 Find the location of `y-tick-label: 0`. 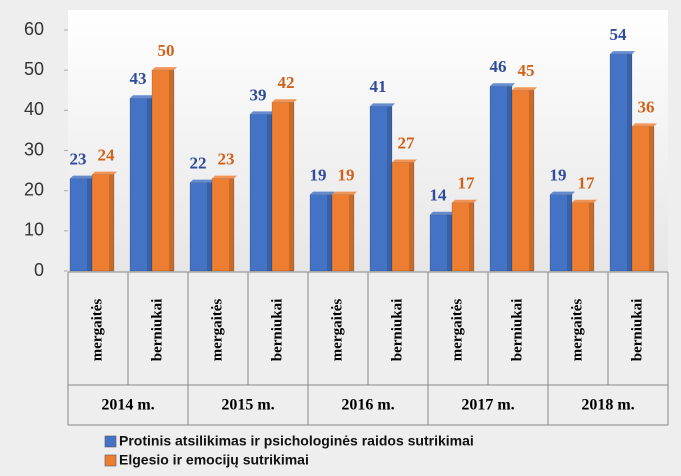

y-tick-label: 0 is located at coordinates (39, 270).